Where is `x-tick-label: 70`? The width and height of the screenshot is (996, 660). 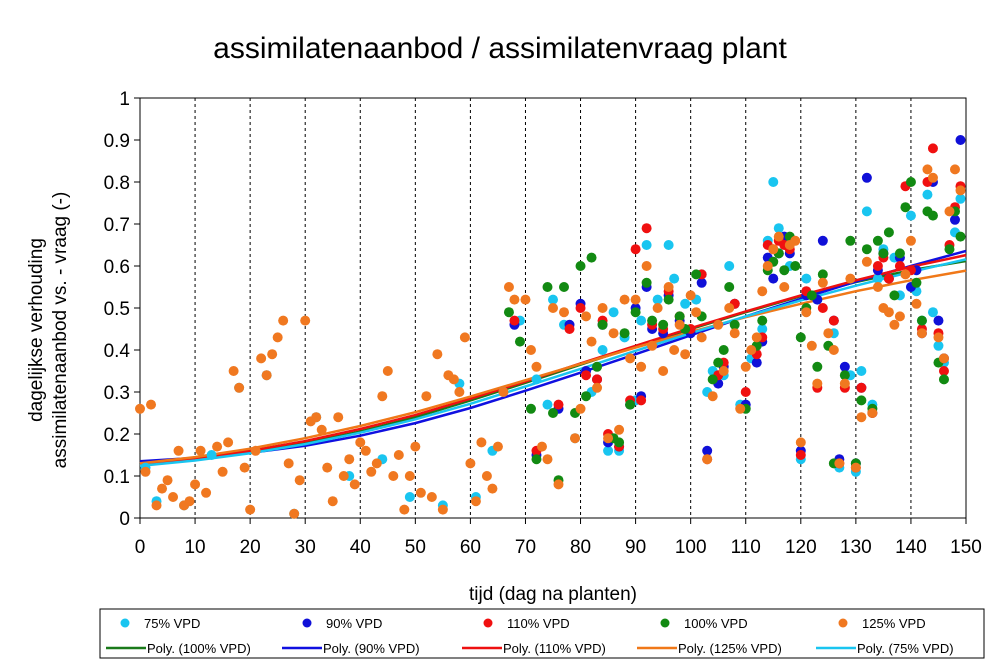
x-tick-label: 70 is located at coordinates (525, 547).